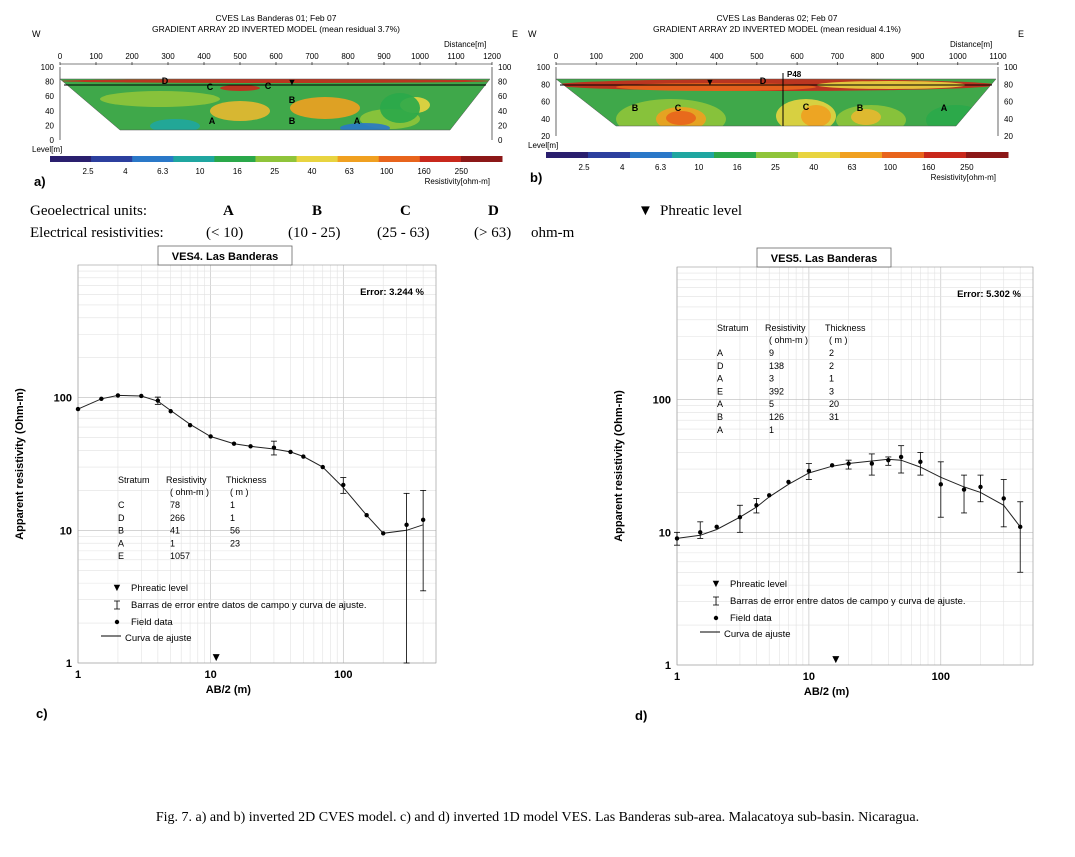 The width and height of the screenshot is (1075, 857). I want to click on color-bar-tick: 2.5, so click(584, 167).